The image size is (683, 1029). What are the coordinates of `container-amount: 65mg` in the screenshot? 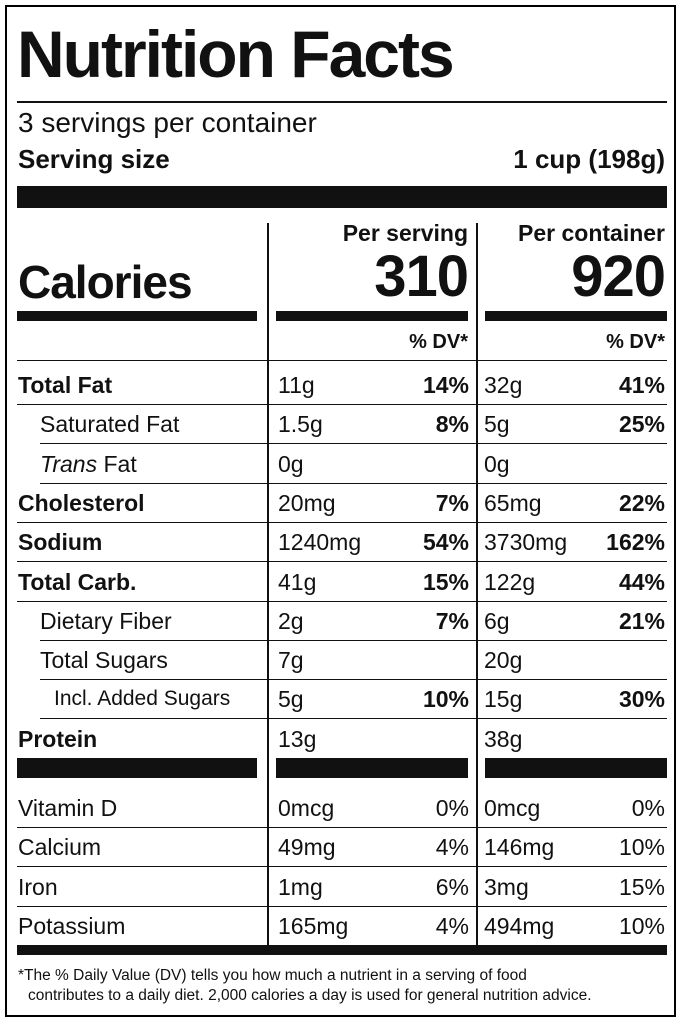 It's located at (513, 503).